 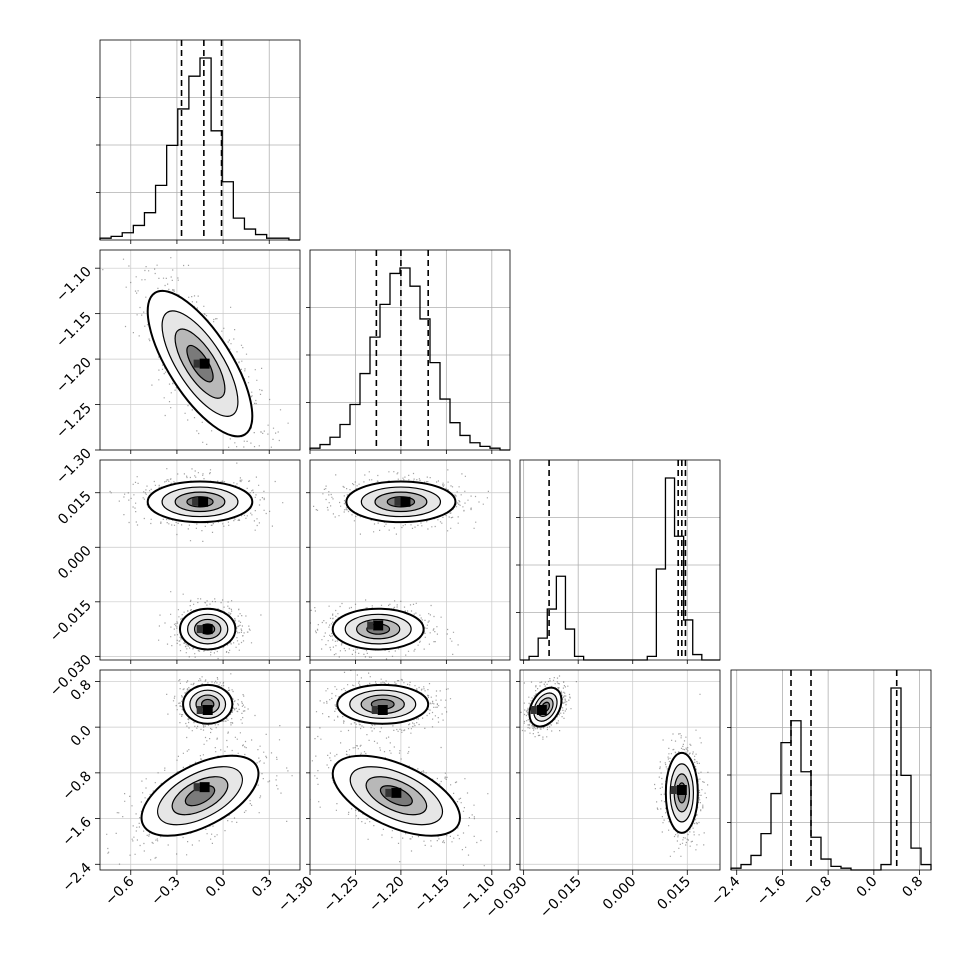 What do you see at coordinates (387, 895) in the screenshot?
I see `xtick-label-1-2: −1.20` at bounding box center [387, 895].